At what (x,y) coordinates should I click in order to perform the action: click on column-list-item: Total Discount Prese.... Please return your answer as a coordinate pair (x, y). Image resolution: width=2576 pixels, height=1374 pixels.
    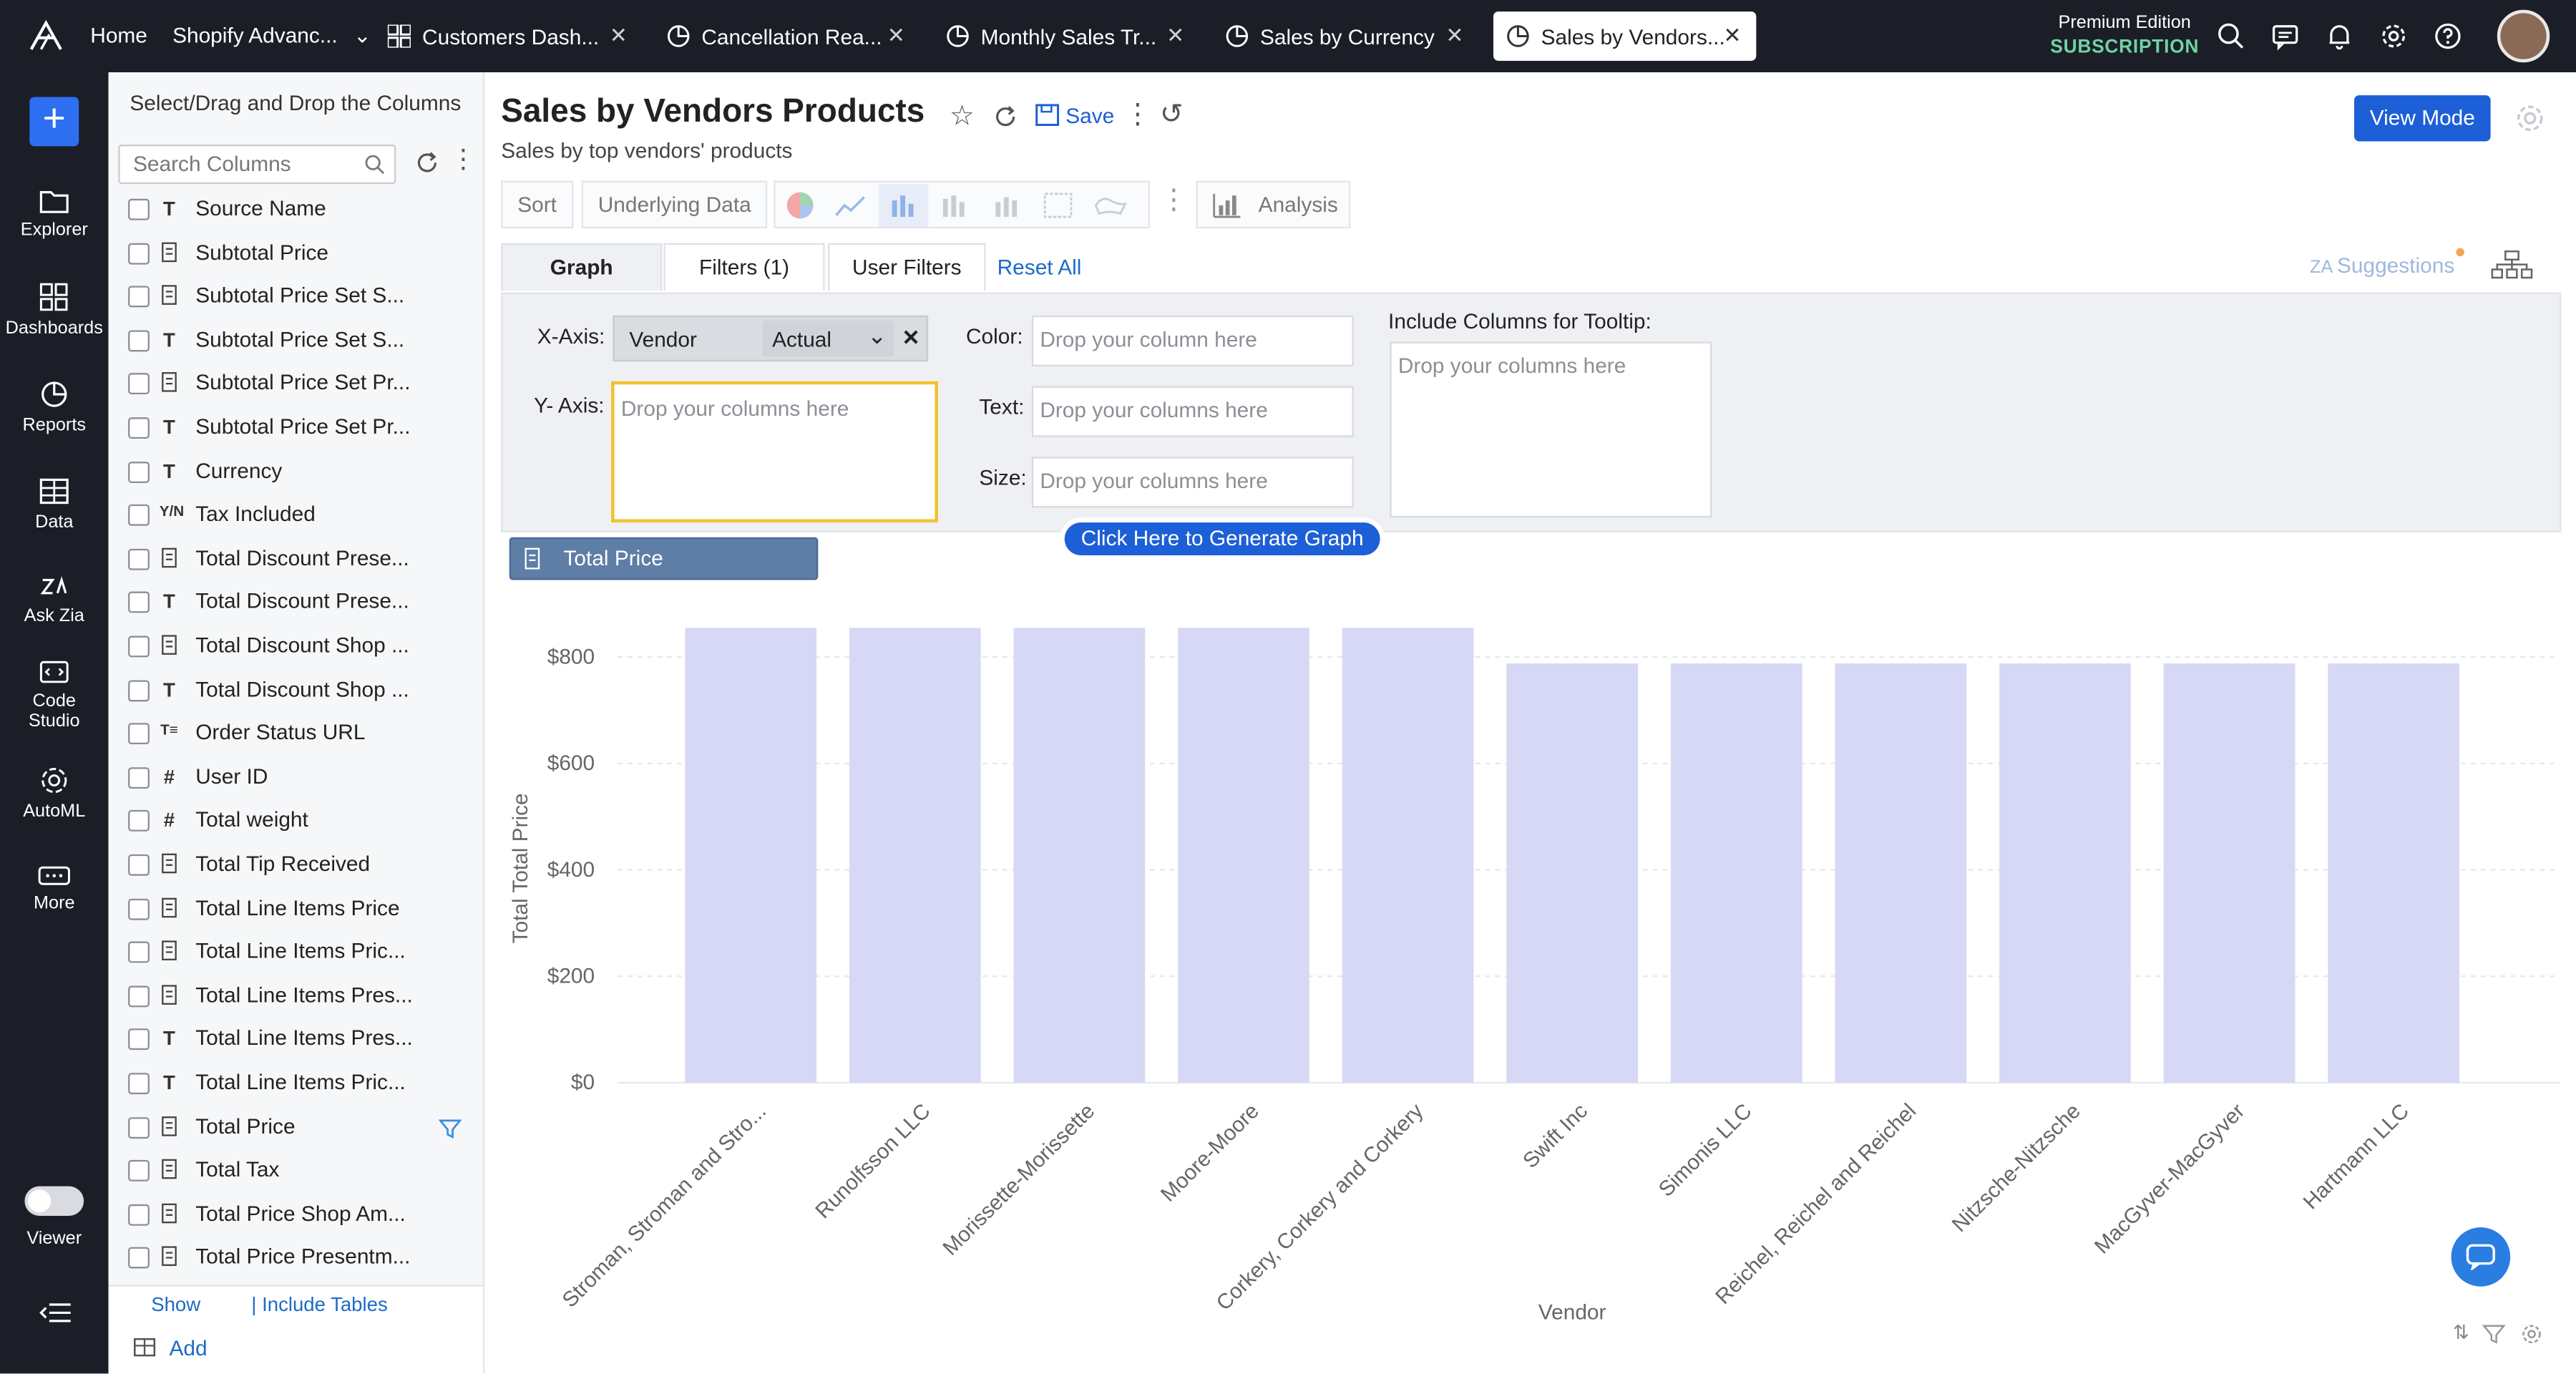
    Looking at the image, I should click on (296, 558).